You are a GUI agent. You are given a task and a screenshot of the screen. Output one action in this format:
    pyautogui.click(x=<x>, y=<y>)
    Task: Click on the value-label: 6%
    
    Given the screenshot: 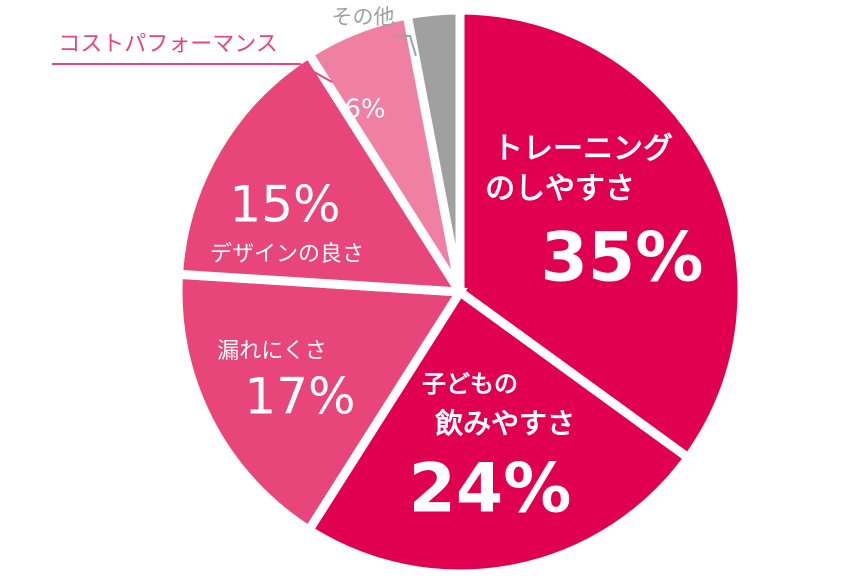 What is the action you would take?
    pyautogui.click(x=364, y=110)
    